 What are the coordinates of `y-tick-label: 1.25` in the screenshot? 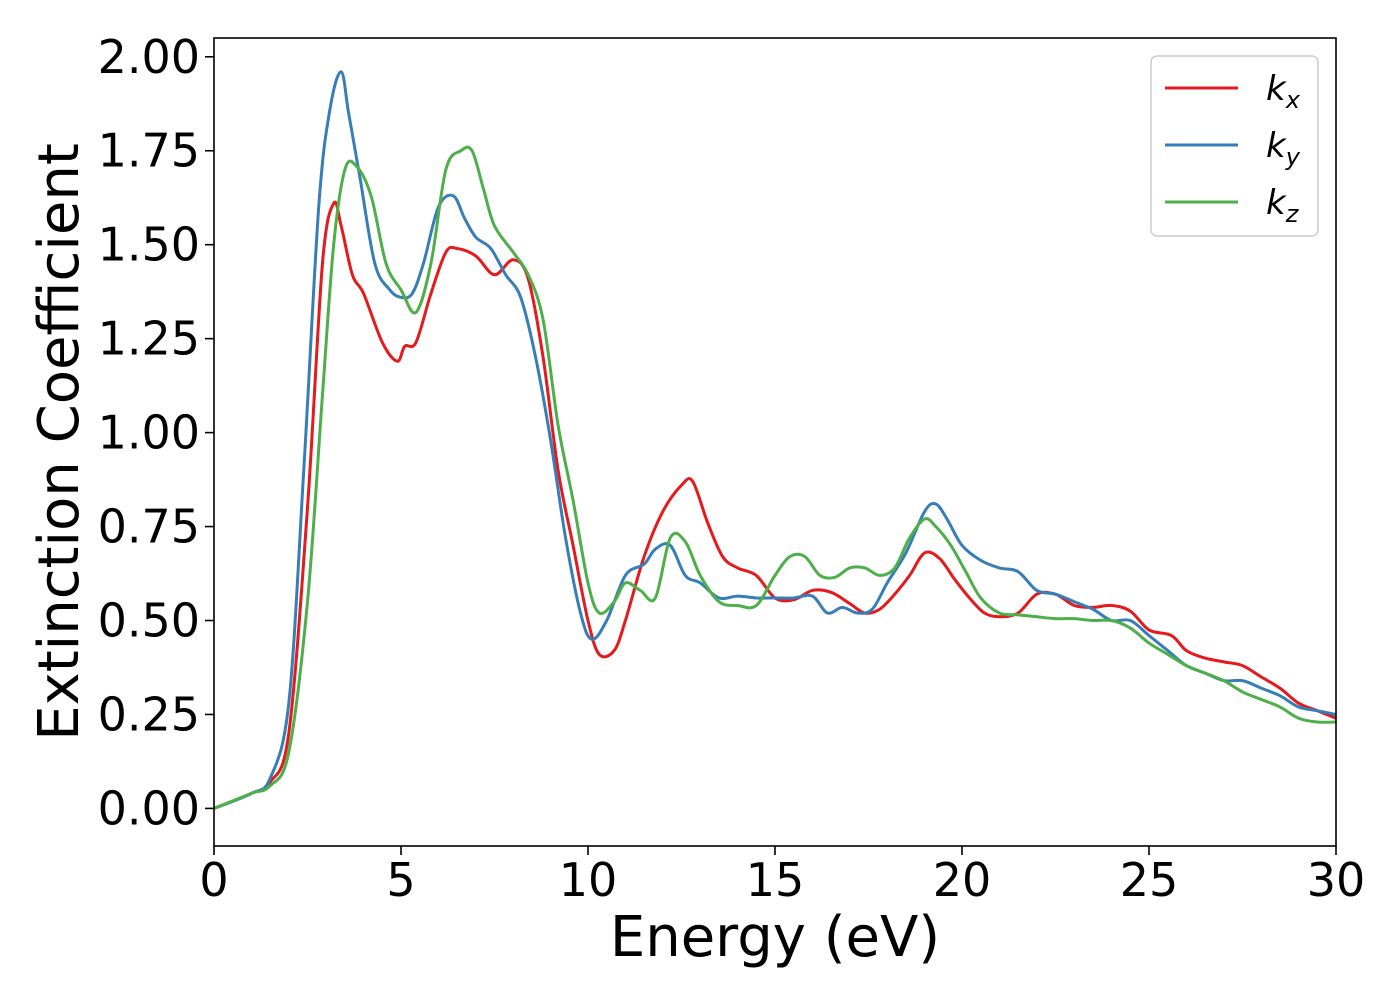 It's located at (149, 339).